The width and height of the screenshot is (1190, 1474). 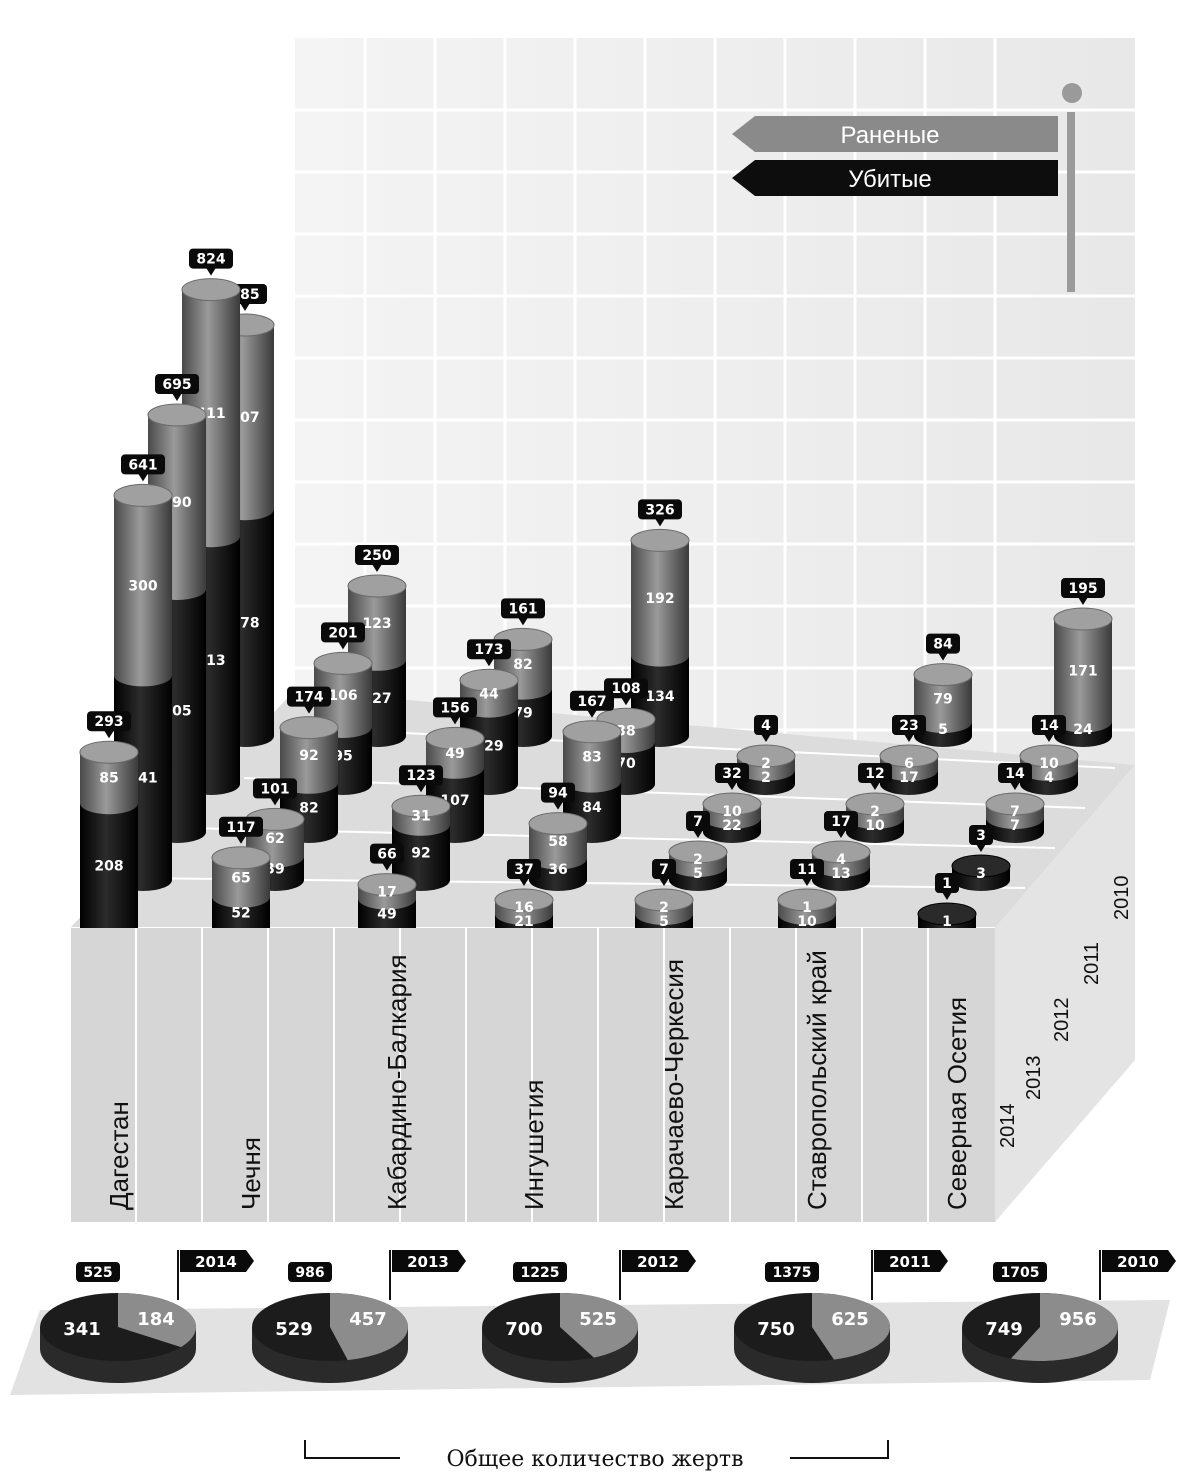 What do you see at coordinates (889, 179) in the screenshot?
I see `legend-label-killed: Убитые` at bounding box center [889, 179].